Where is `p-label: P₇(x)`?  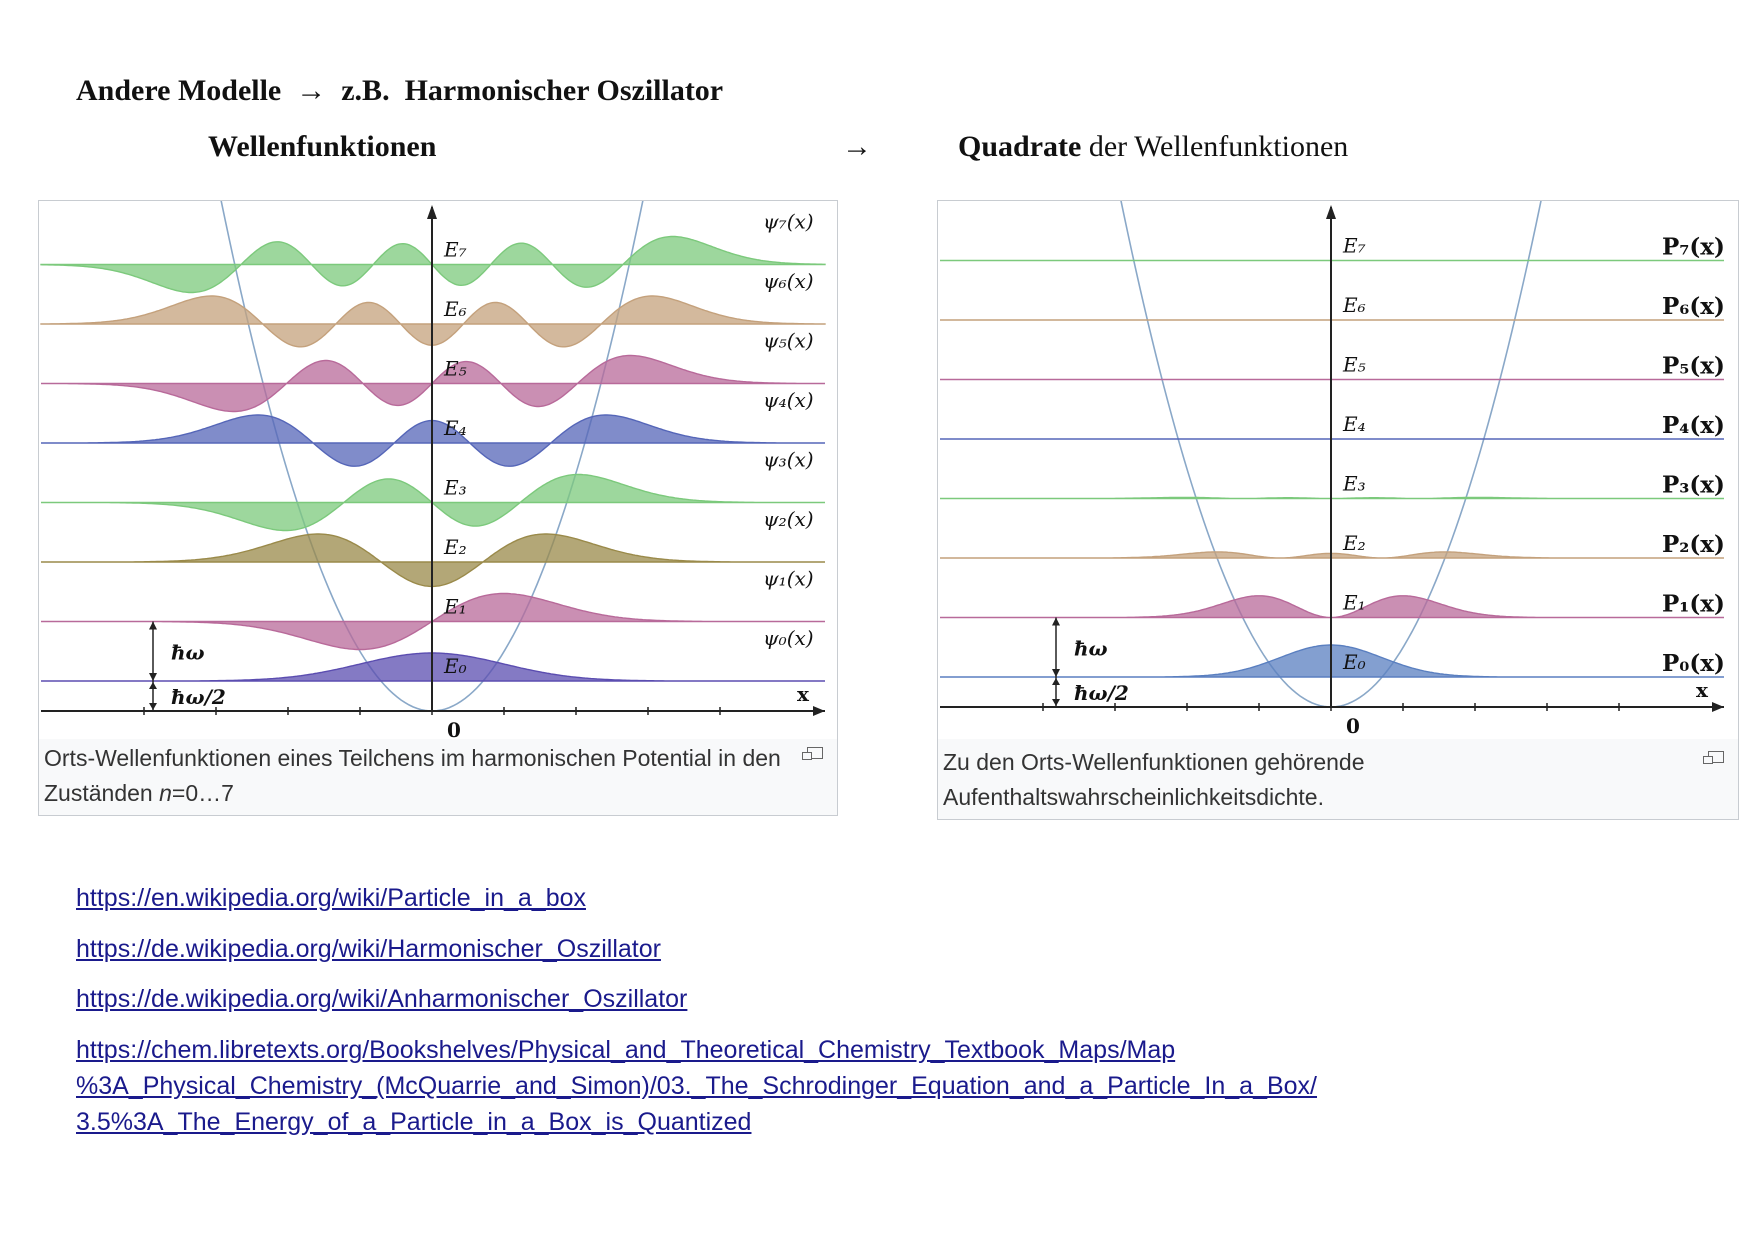 p-label: P₇(x) is located at coordinates (1693, 247).